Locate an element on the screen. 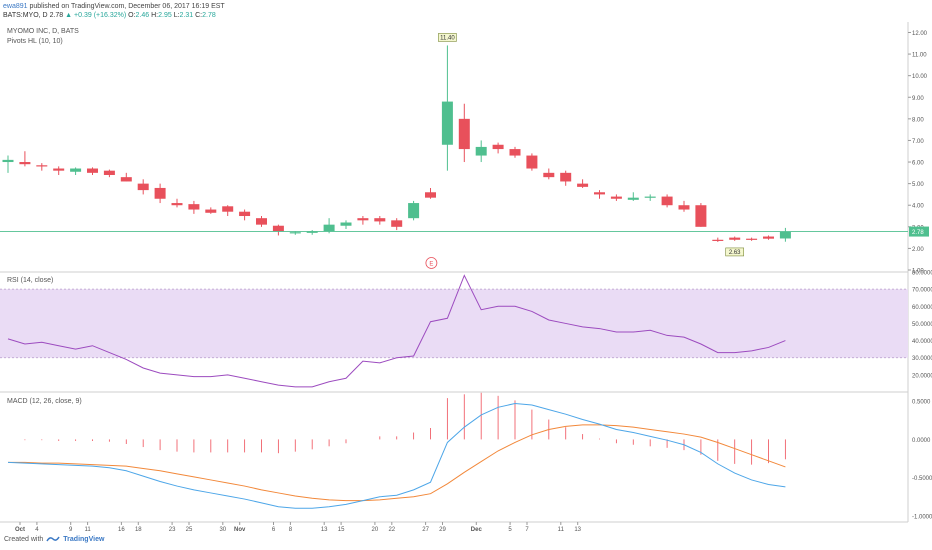  footer-brand: TradingView is located at coordinates (84, 539).